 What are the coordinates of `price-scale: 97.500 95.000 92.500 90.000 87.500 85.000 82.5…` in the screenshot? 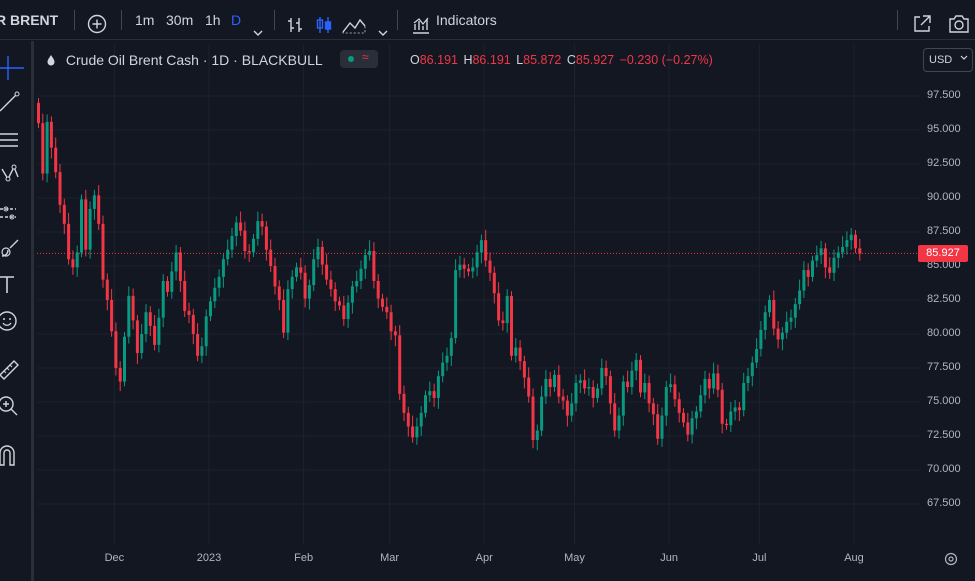 It's located at (947, 312).